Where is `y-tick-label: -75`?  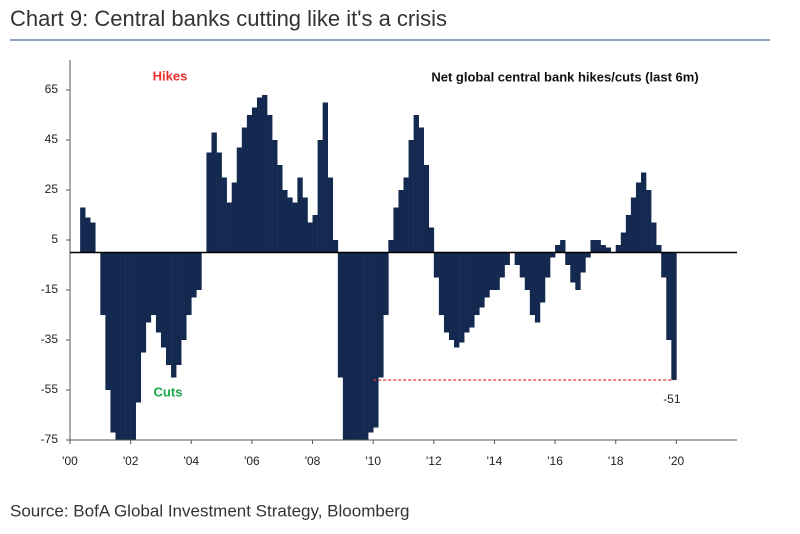 y-tick-label: -75 is located at coordinates (50, 439).